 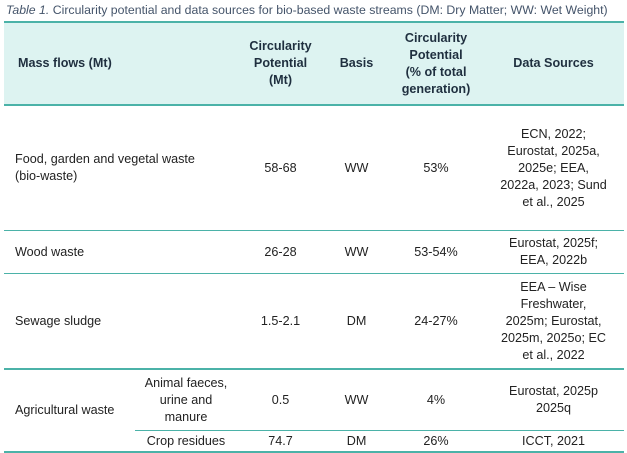 I want to click on cell-line: 2022a, 2023; Sund, so click(x=553, y=184).